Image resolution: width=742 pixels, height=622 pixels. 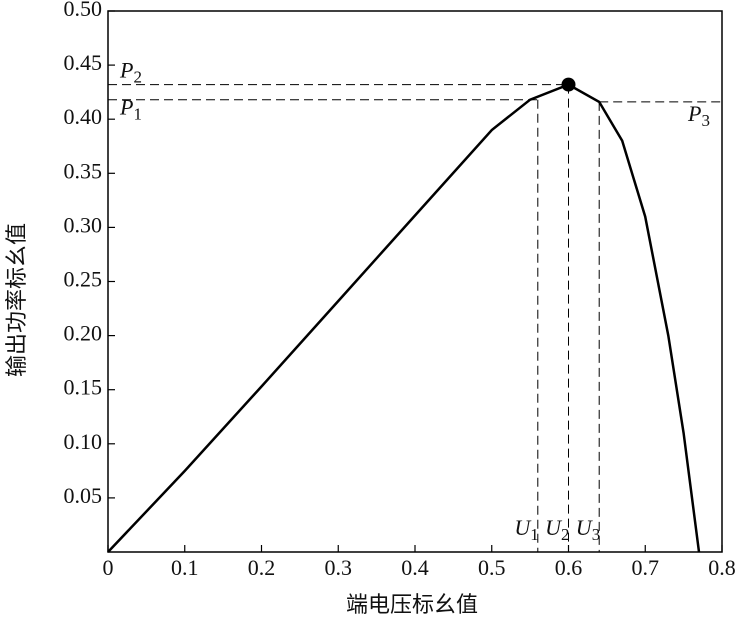 What do you see at coordinates (262, 567) in the screenshot?
I see `x-tick-label: 0.2` at bounding box center [262, 567].